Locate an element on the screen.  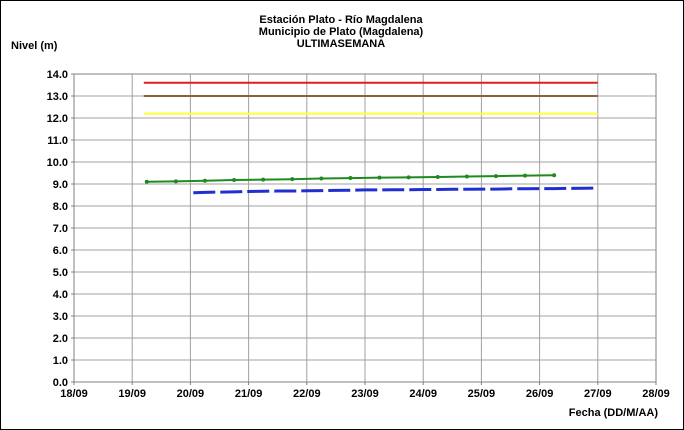
y-tick-label: 0.0 is located at coordinates (60, 383).